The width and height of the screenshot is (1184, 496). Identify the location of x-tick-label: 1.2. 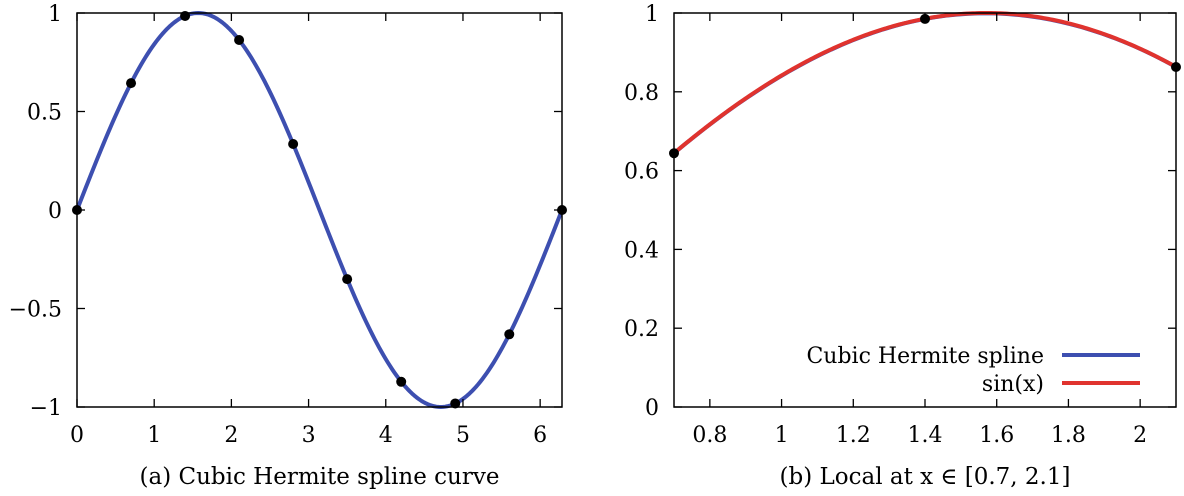
(853, 435).